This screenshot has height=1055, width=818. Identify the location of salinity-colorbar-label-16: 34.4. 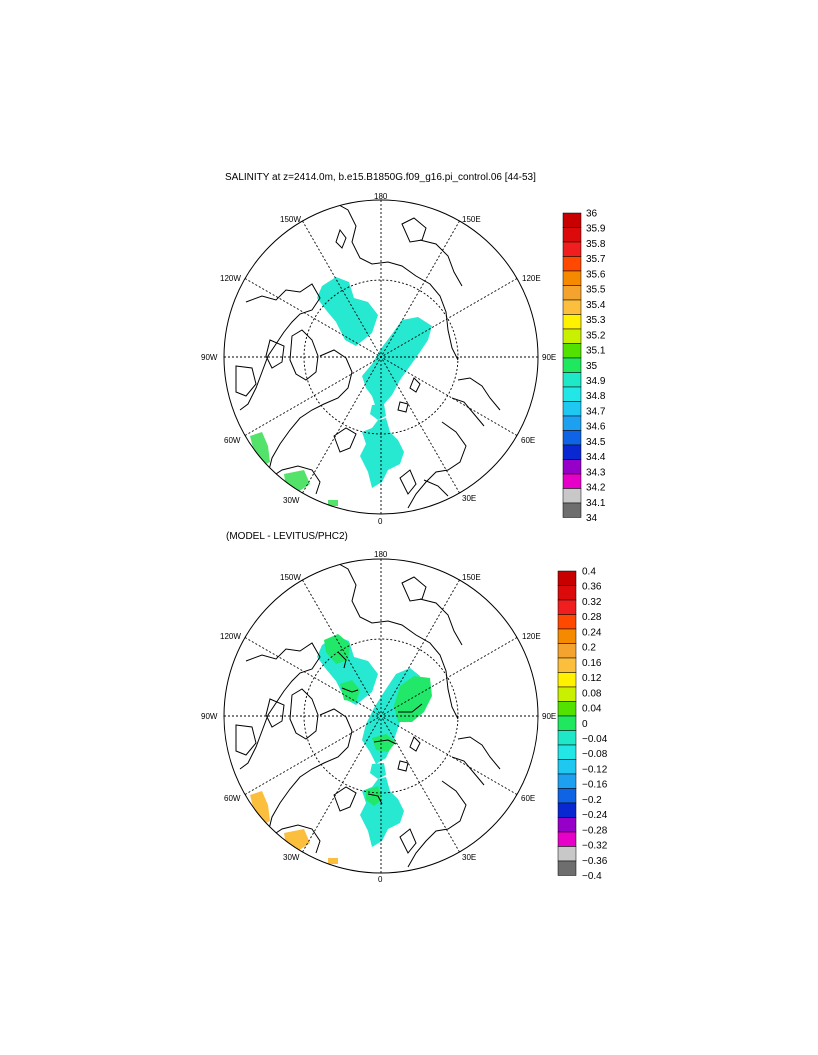
(596, 457).